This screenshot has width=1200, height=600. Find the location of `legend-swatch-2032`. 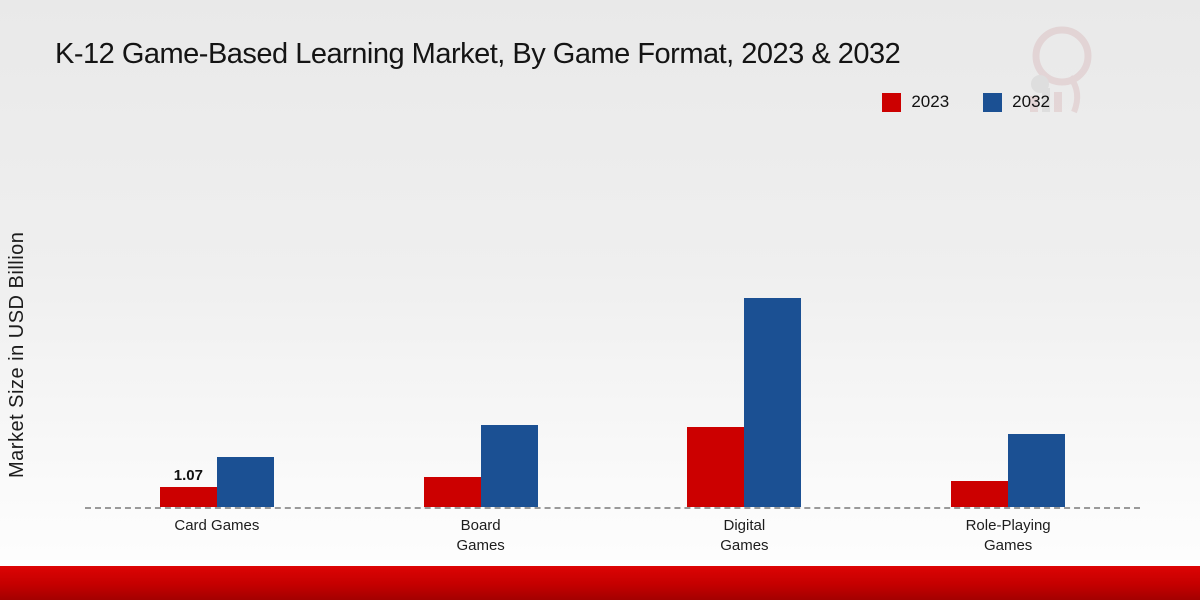

legend-swatch-2032 is located at coordinates (993, 102).